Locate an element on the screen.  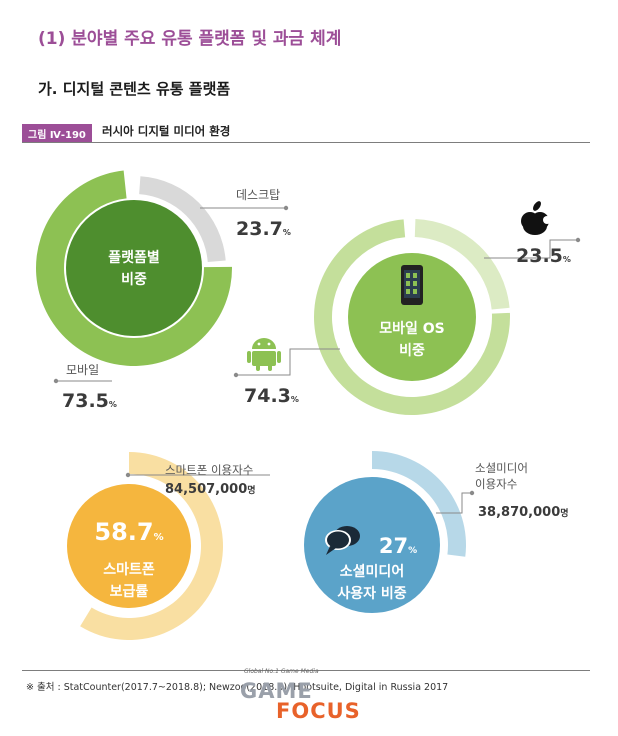
chat-bubble-front is located at coordinates (338, 540).